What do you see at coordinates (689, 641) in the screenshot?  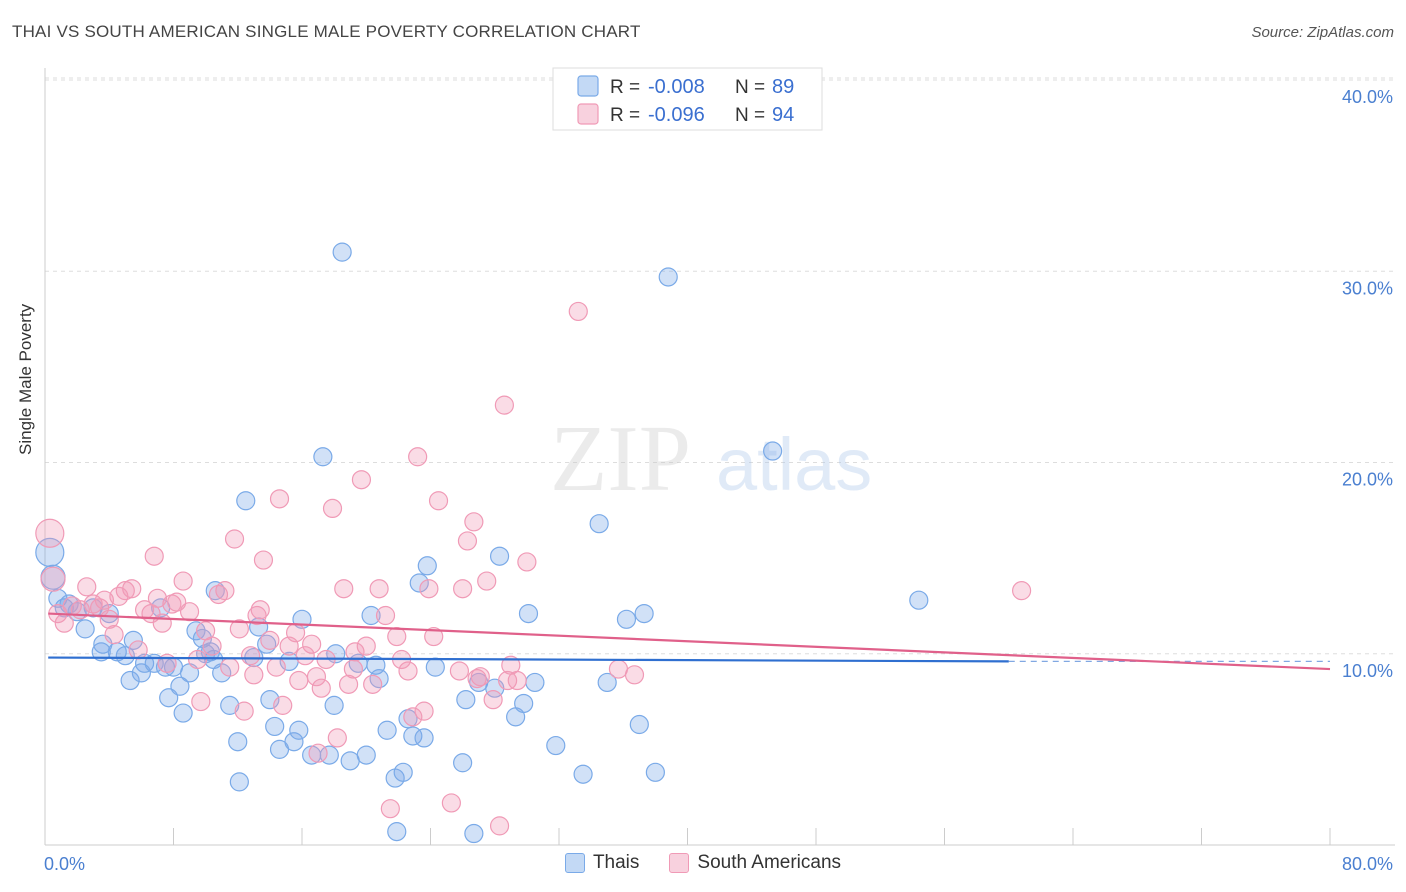 I see `south-americans-trend-line` at bounding box center [689, 641].